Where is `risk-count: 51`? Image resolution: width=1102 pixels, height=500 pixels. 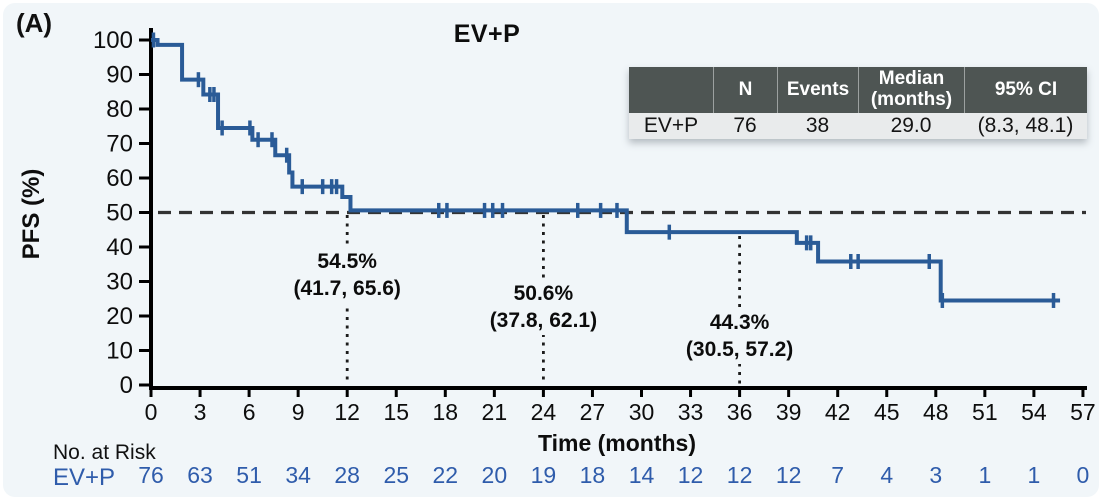
risk-count: 51 is located at coordinates (249, 475).